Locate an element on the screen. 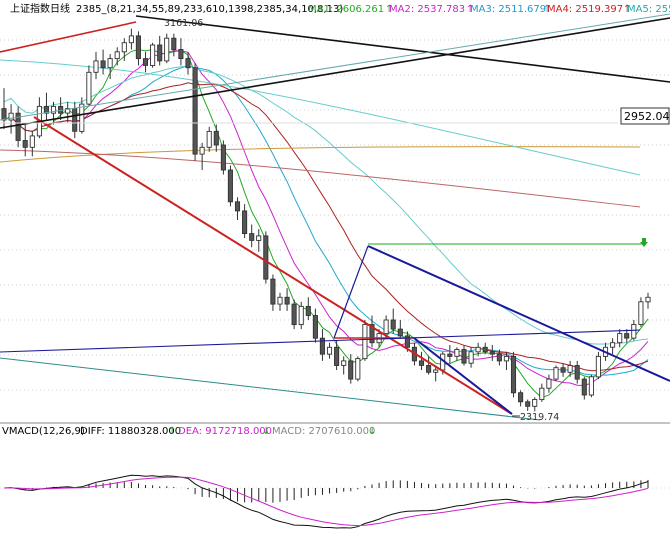 The image size is (670, 536). ma2-readout: MA2: 2537.783 is located at coordinates (427, 9).